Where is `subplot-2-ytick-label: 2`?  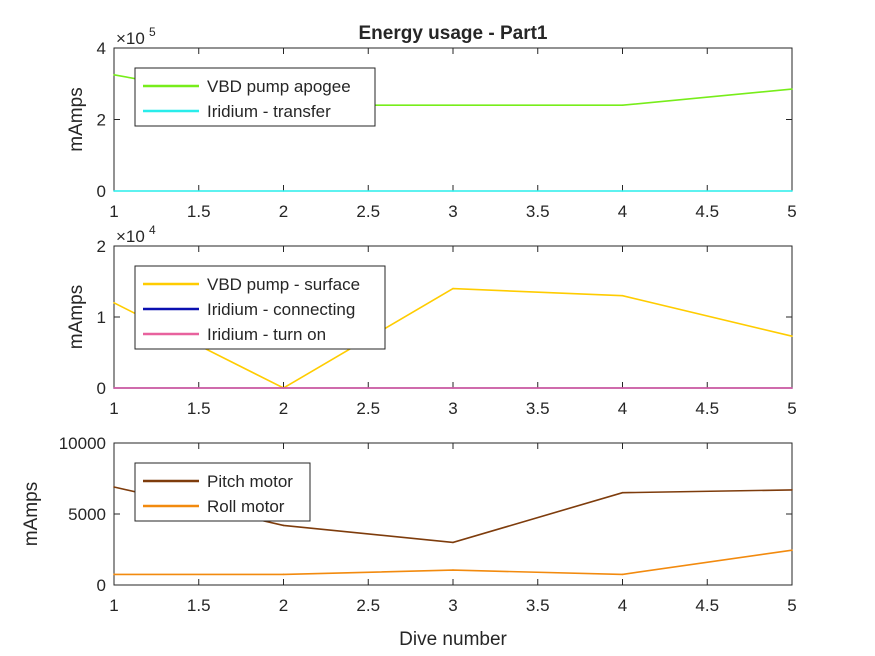 subplot-2-ytick-label: 2 is located at coordinates (101, 246).